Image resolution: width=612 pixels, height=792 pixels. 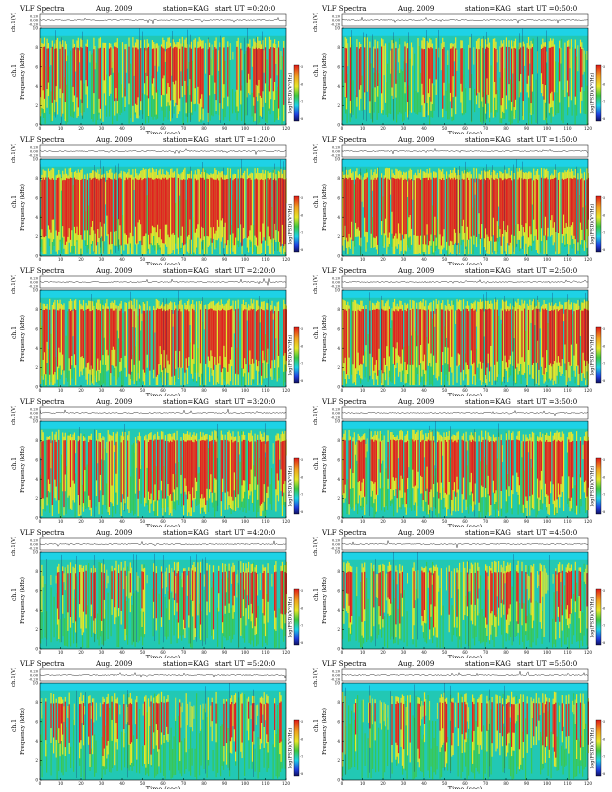 What do you see at coordinates (568, 783) in the screenshot?
I see `time-tick-label: 110` at bounding box center [568, 783].